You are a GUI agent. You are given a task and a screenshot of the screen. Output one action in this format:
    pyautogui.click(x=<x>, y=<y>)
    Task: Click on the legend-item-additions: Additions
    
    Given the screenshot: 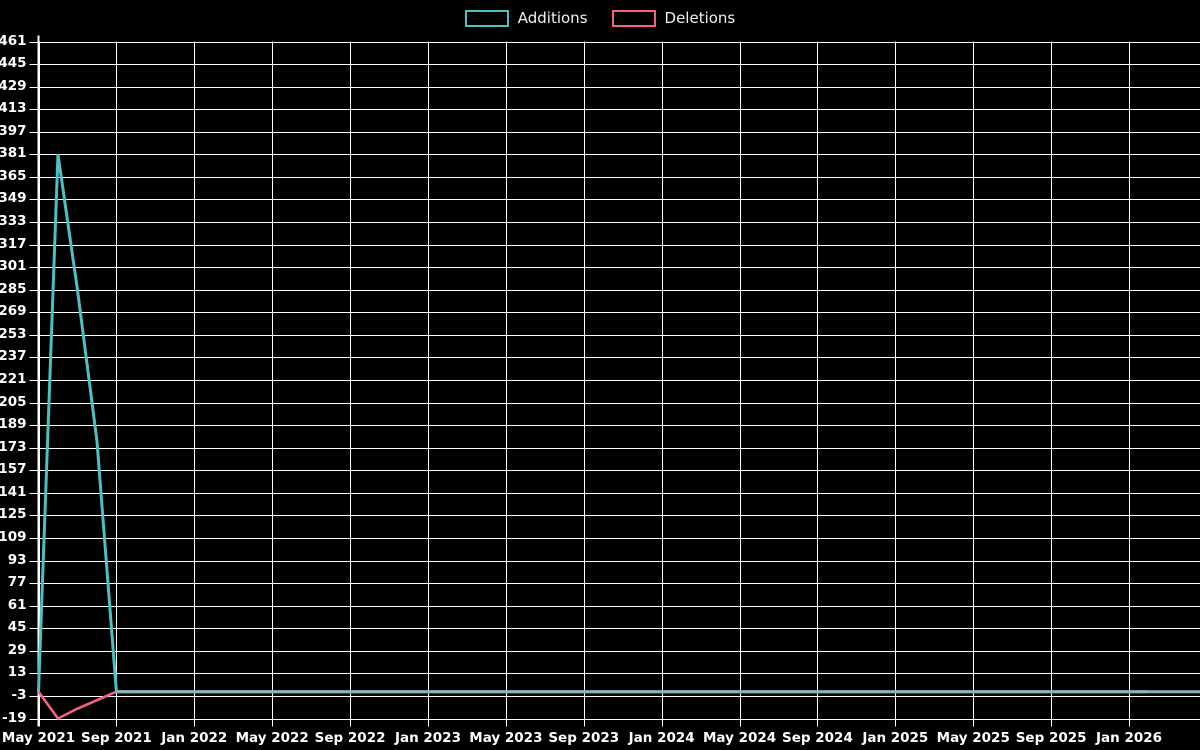 What is the action you would take?
    pyautogui.click(x=526, y=18)
    